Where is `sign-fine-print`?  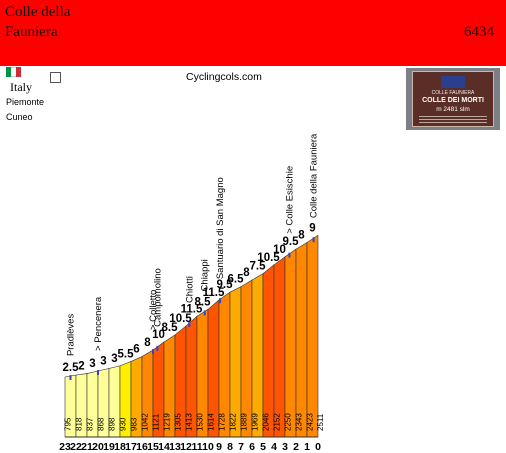 sign-fine-print is located at coordinates (453, 119).